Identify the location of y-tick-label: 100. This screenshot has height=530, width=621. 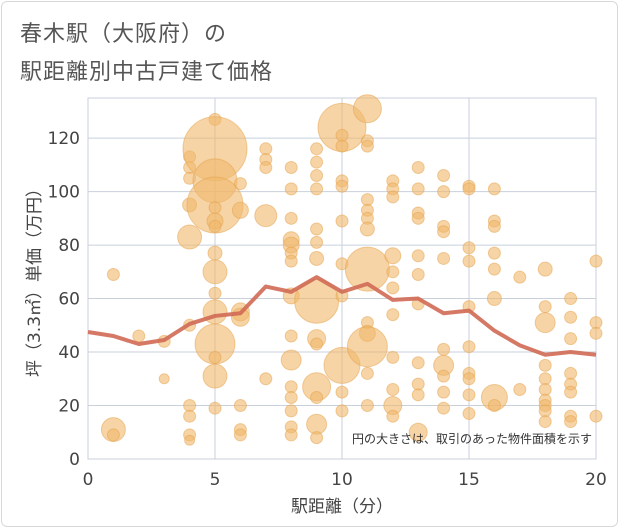
(64, 193).